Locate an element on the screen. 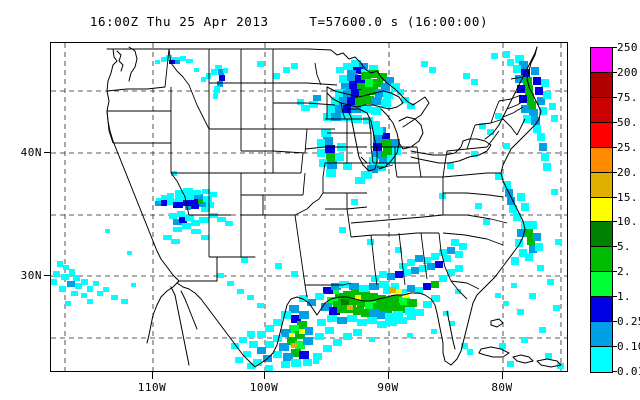  precip-region-northern-rockies is located at coordinates (191, 136).